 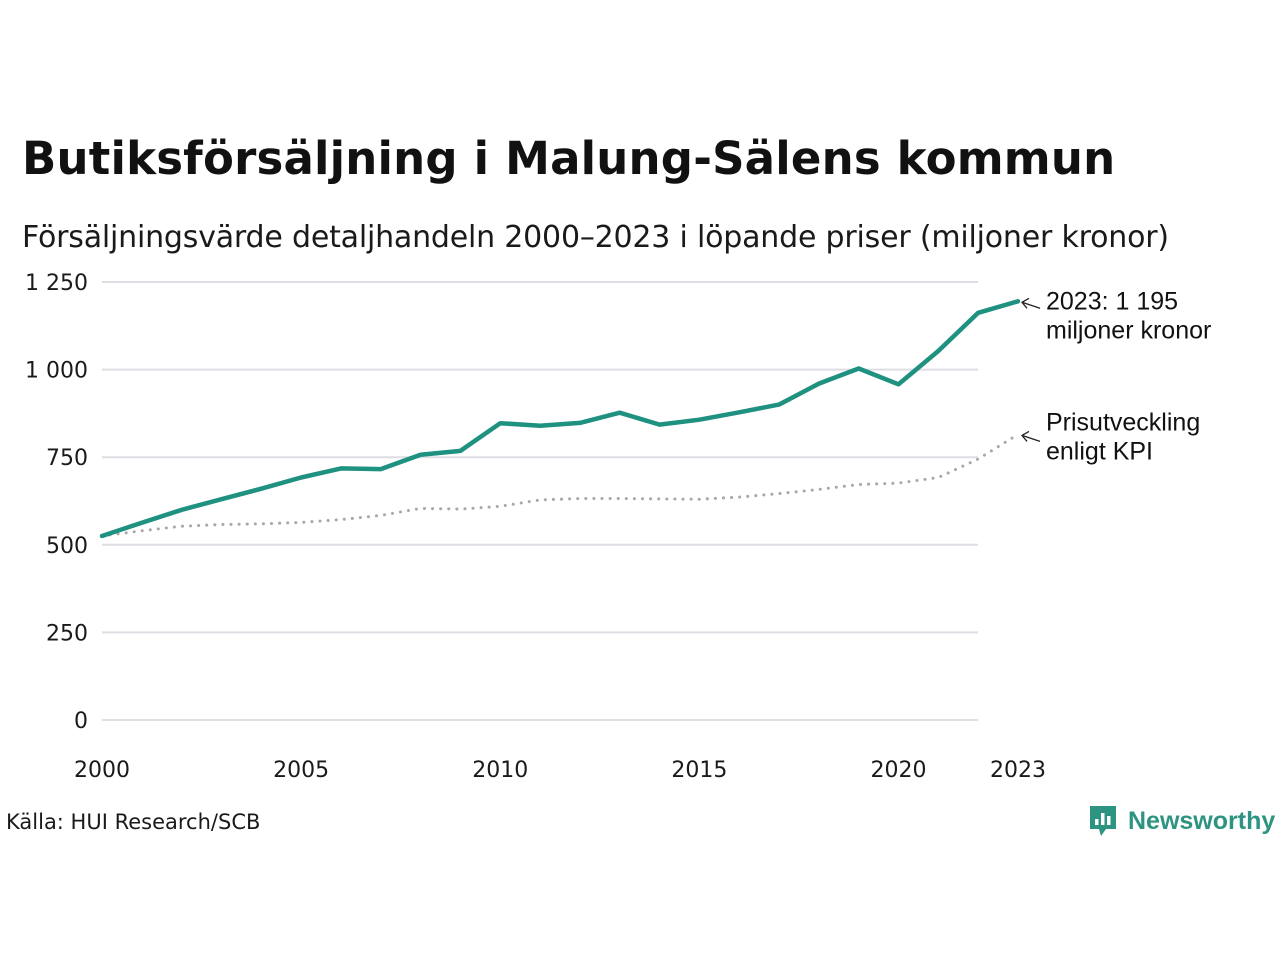 What do you see at coordinates (1099, 451) in the screenshot?
I see `annotation-label: enligt KPI` at bounding box center [1099, 451].